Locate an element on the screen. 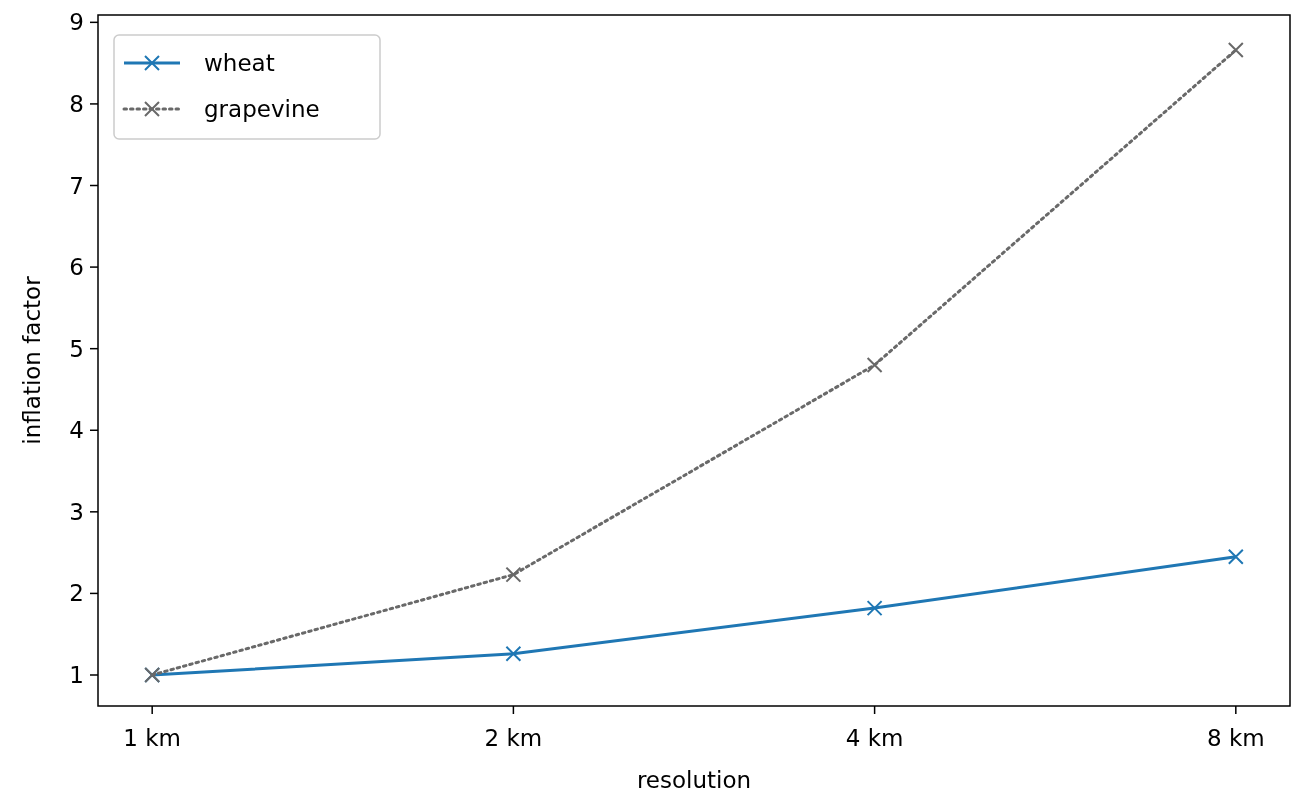  x-tick-label: 2 km is located at coordinates (513, 738).